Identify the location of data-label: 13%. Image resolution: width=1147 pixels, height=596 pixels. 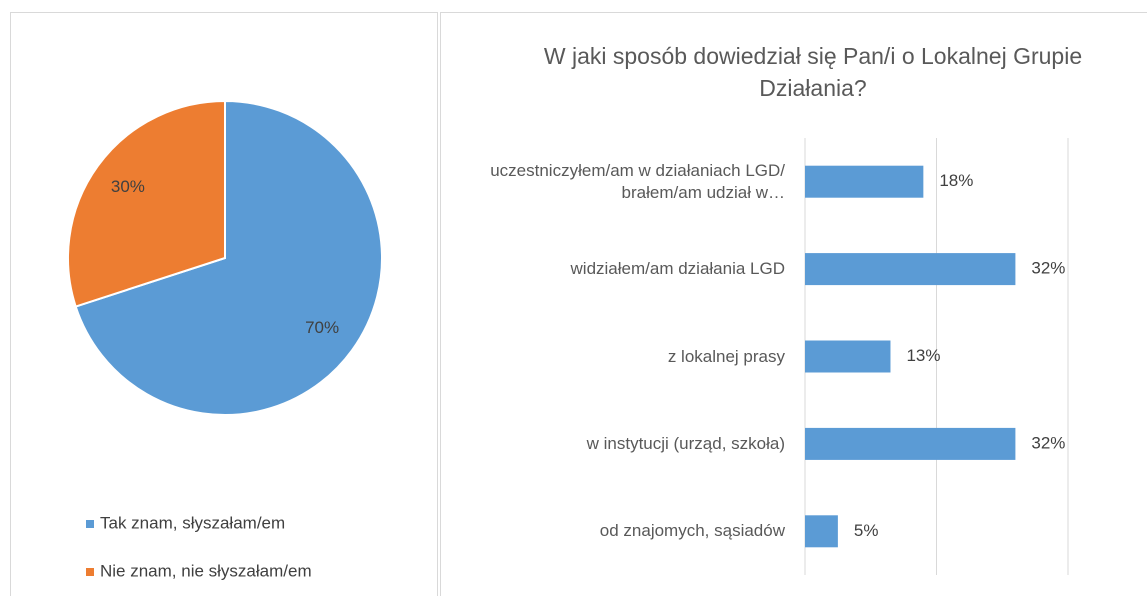
(923, 355).